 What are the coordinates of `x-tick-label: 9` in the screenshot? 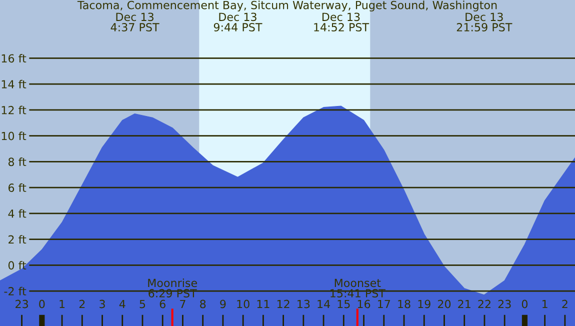 It's located at (223, 304).